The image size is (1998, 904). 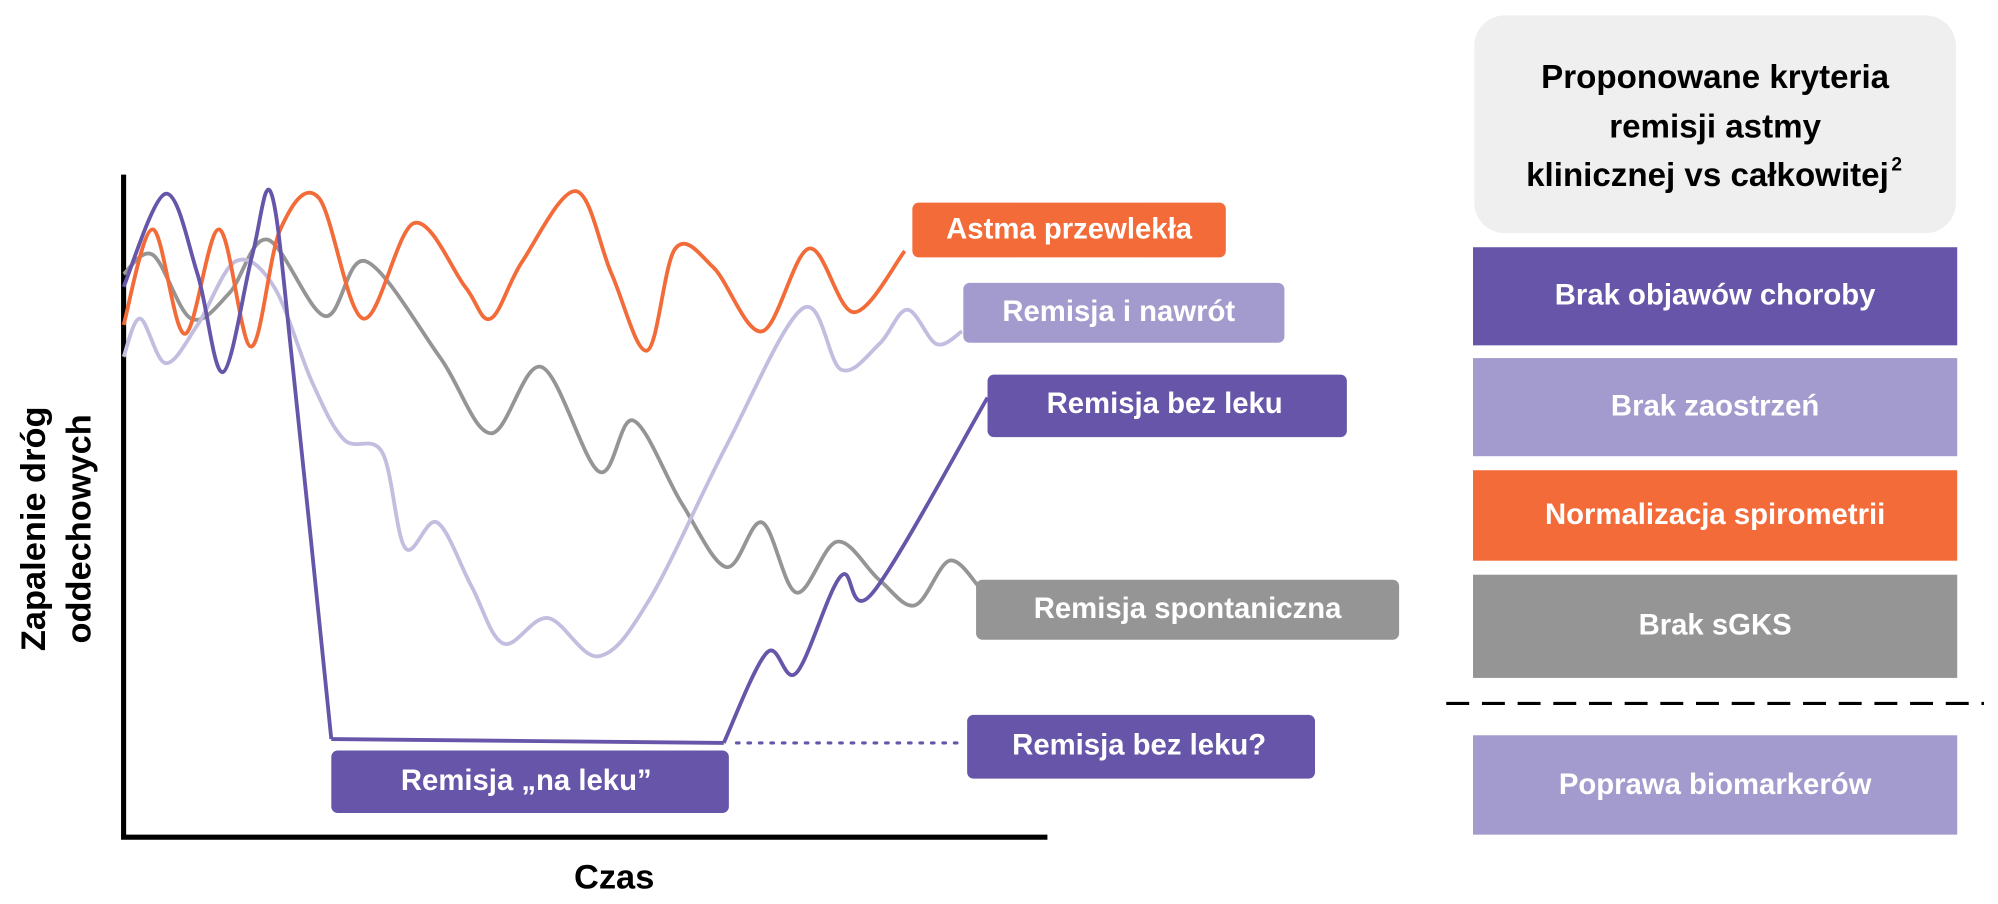 What do you see at coordinates (527, 741) in the screenshot?
I see `on-drug-line` at bounding box center [527, 741].